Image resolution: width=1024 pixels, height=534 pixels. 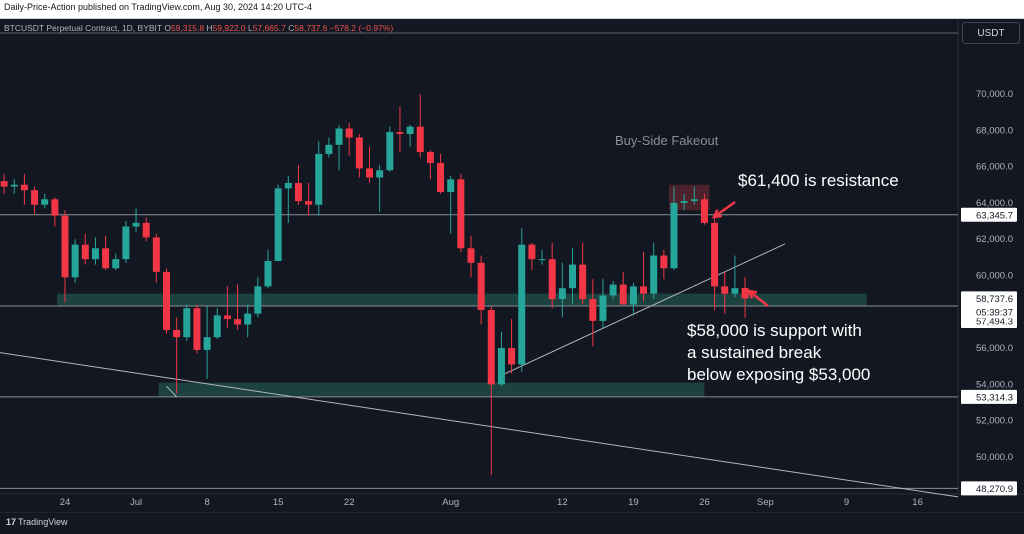 What do you see at coordinates (278, 502) in the screenshot?
I see `x-tick-label: 15` at bounding box center [278, 502].